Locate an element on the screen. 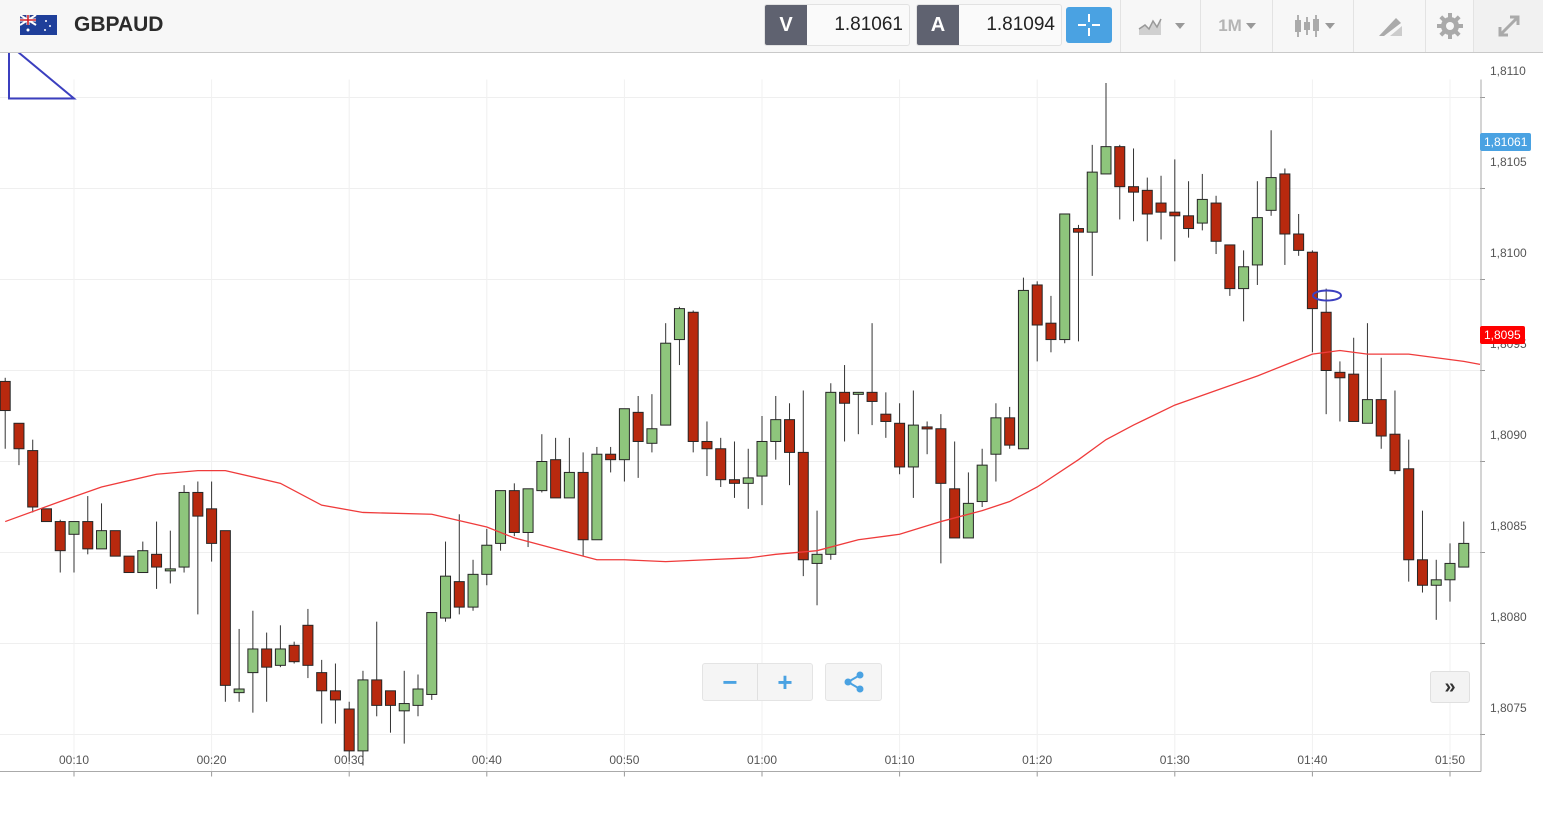  x-tick-label: 00:30 is located at coordinates (349, 760).